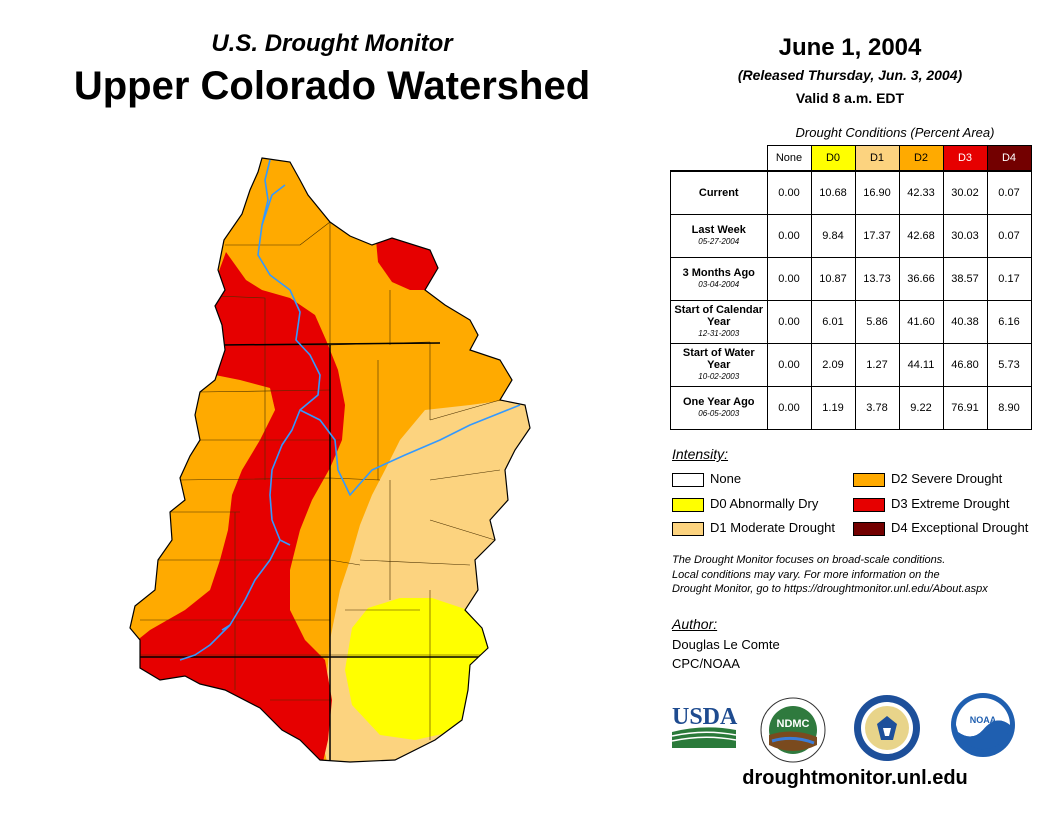  I want to click on cell-d1: 5.86, so click(877, 322).